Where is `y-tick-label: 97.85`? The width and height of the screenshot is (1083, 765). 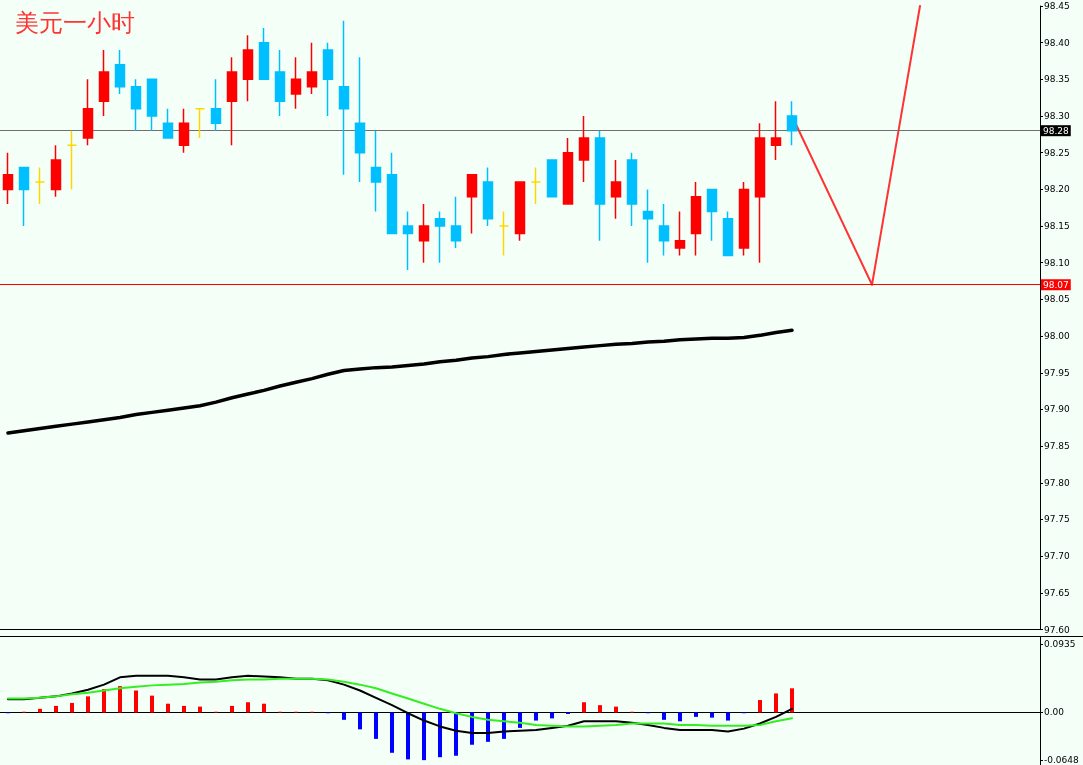
y-tick-label: 97.85 is located at coordinates (1057, 446).